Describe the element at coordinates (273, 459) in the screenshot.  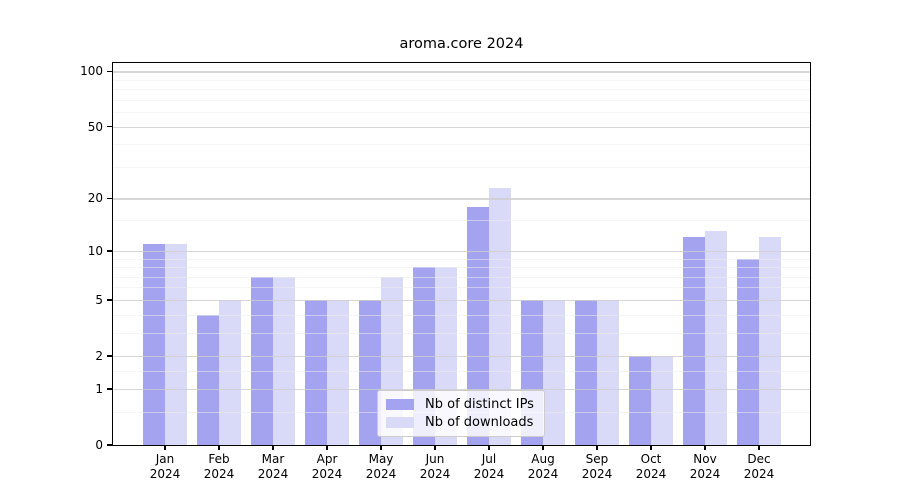
I see `x-axis-label-month: Mar` at that location.